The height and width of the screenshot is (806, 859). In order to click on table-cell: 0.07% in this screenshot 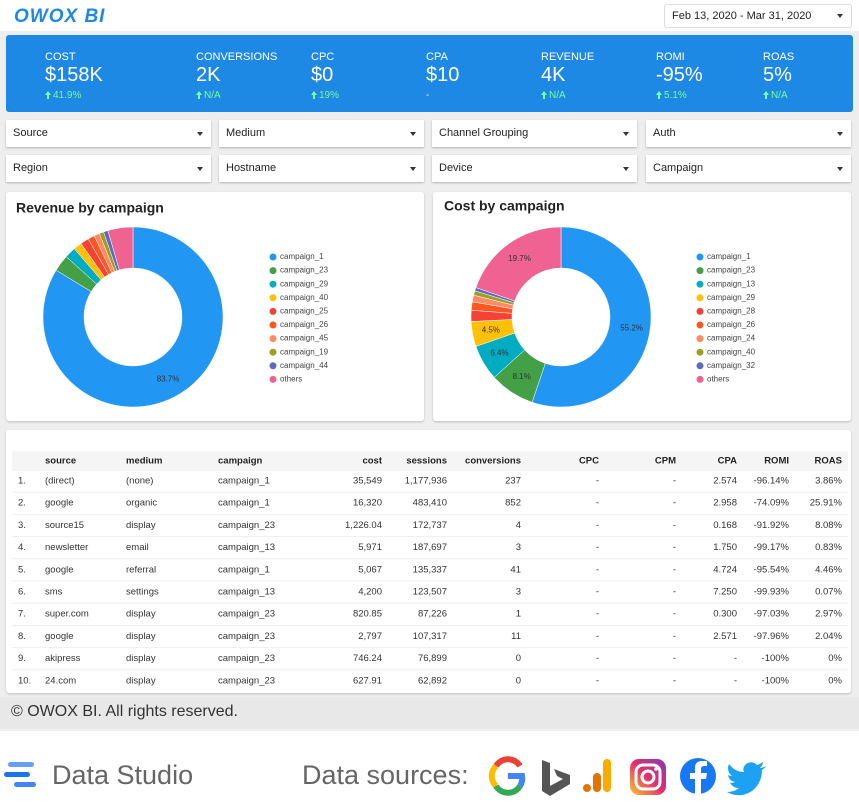, I will do `click(828, 592)`.